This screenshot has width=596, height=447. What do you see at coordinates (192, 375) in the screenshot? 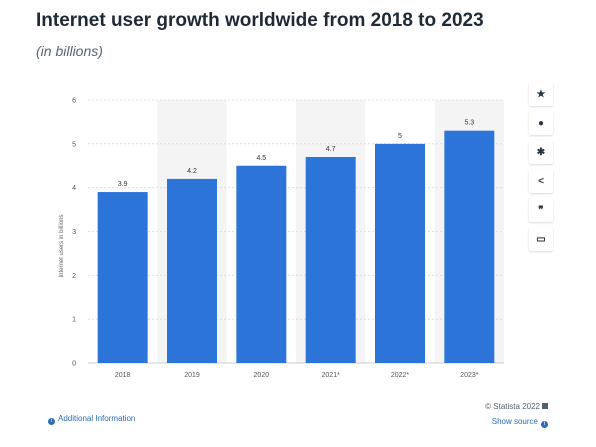
I see `x-tick-label: 2019` at bounding box center [192, 375].